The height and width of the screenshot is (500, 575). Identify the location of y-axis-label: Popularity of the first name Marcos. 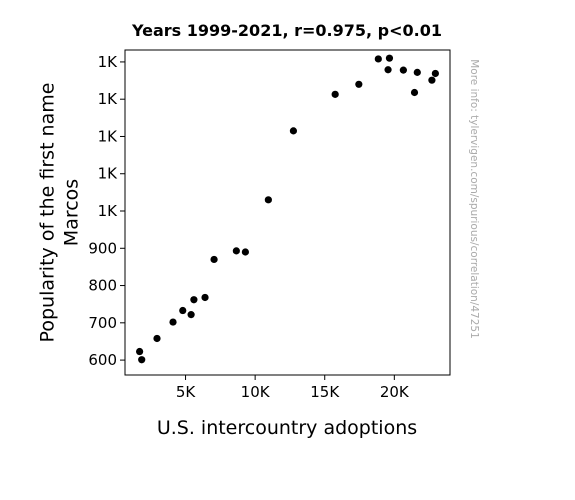
(60, 213).